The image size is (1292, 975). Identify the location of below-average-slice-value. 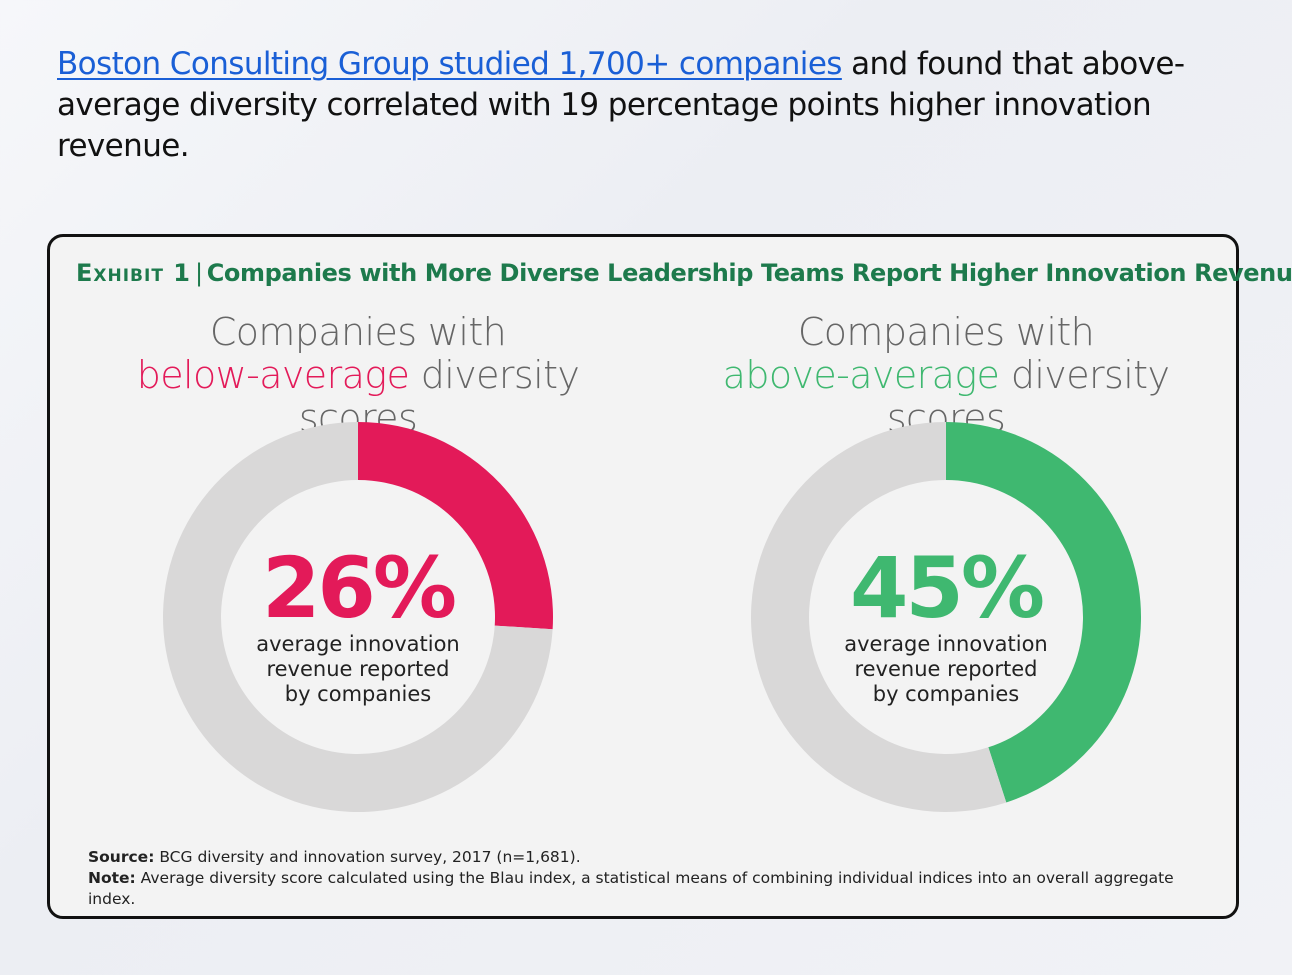
(455, 526).